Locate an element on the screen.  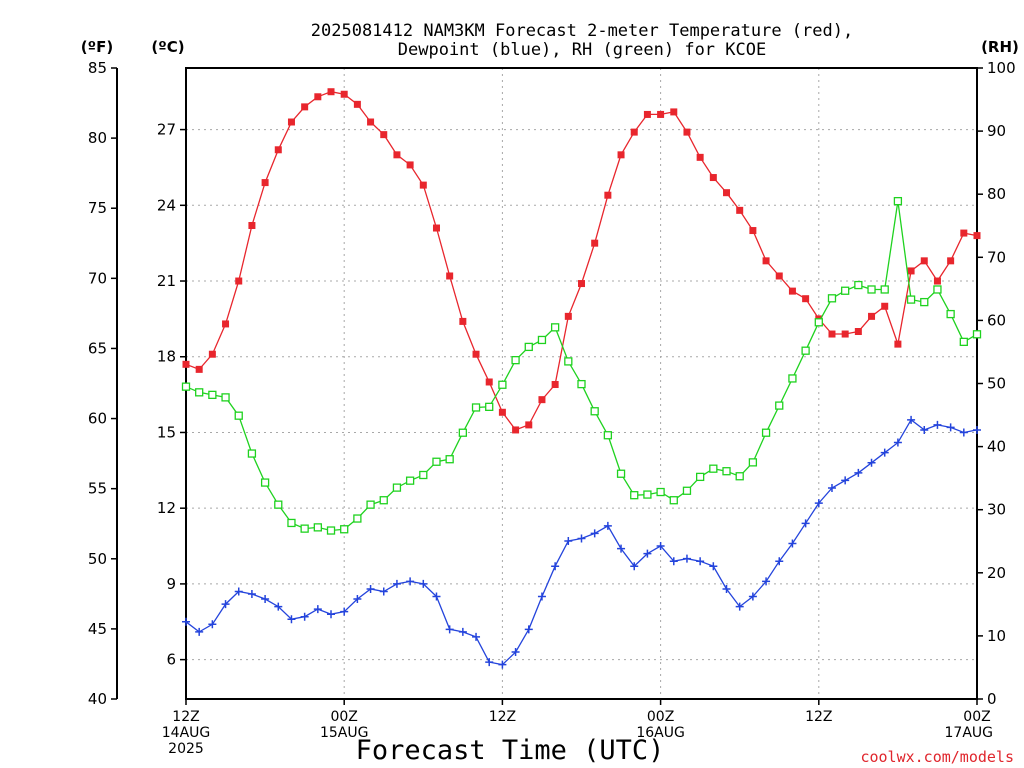
fahrenheit-unit-label: (ºF) is located at coordinates (97, 47).